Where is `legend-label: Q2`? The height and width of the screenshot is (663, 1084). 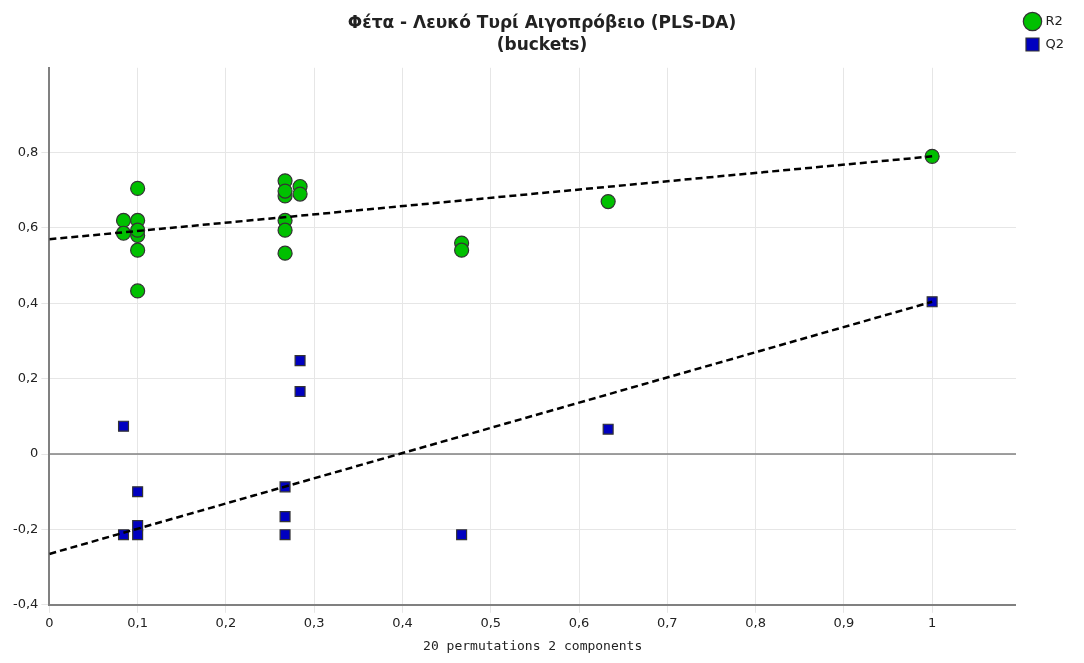
legend-label: Q2 is located at coordinates (1055, 43).